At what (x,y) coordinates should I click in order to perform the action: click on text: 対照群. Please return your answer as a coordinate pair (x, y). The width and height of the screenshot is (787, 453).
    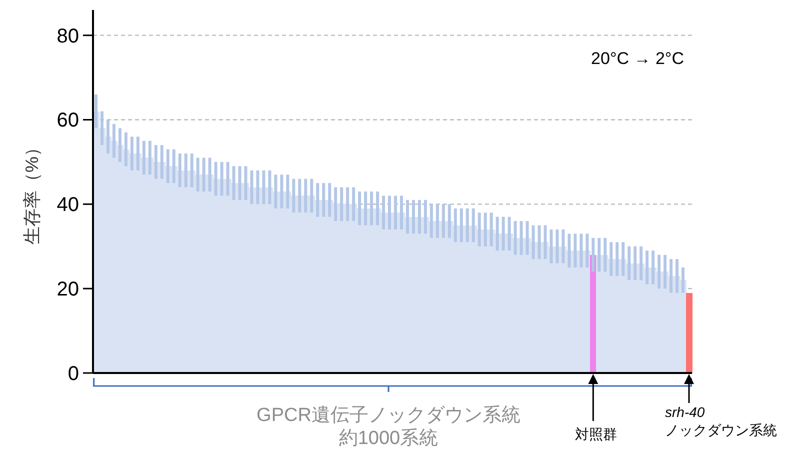
    Looking at the image, I should click on (596, 434).